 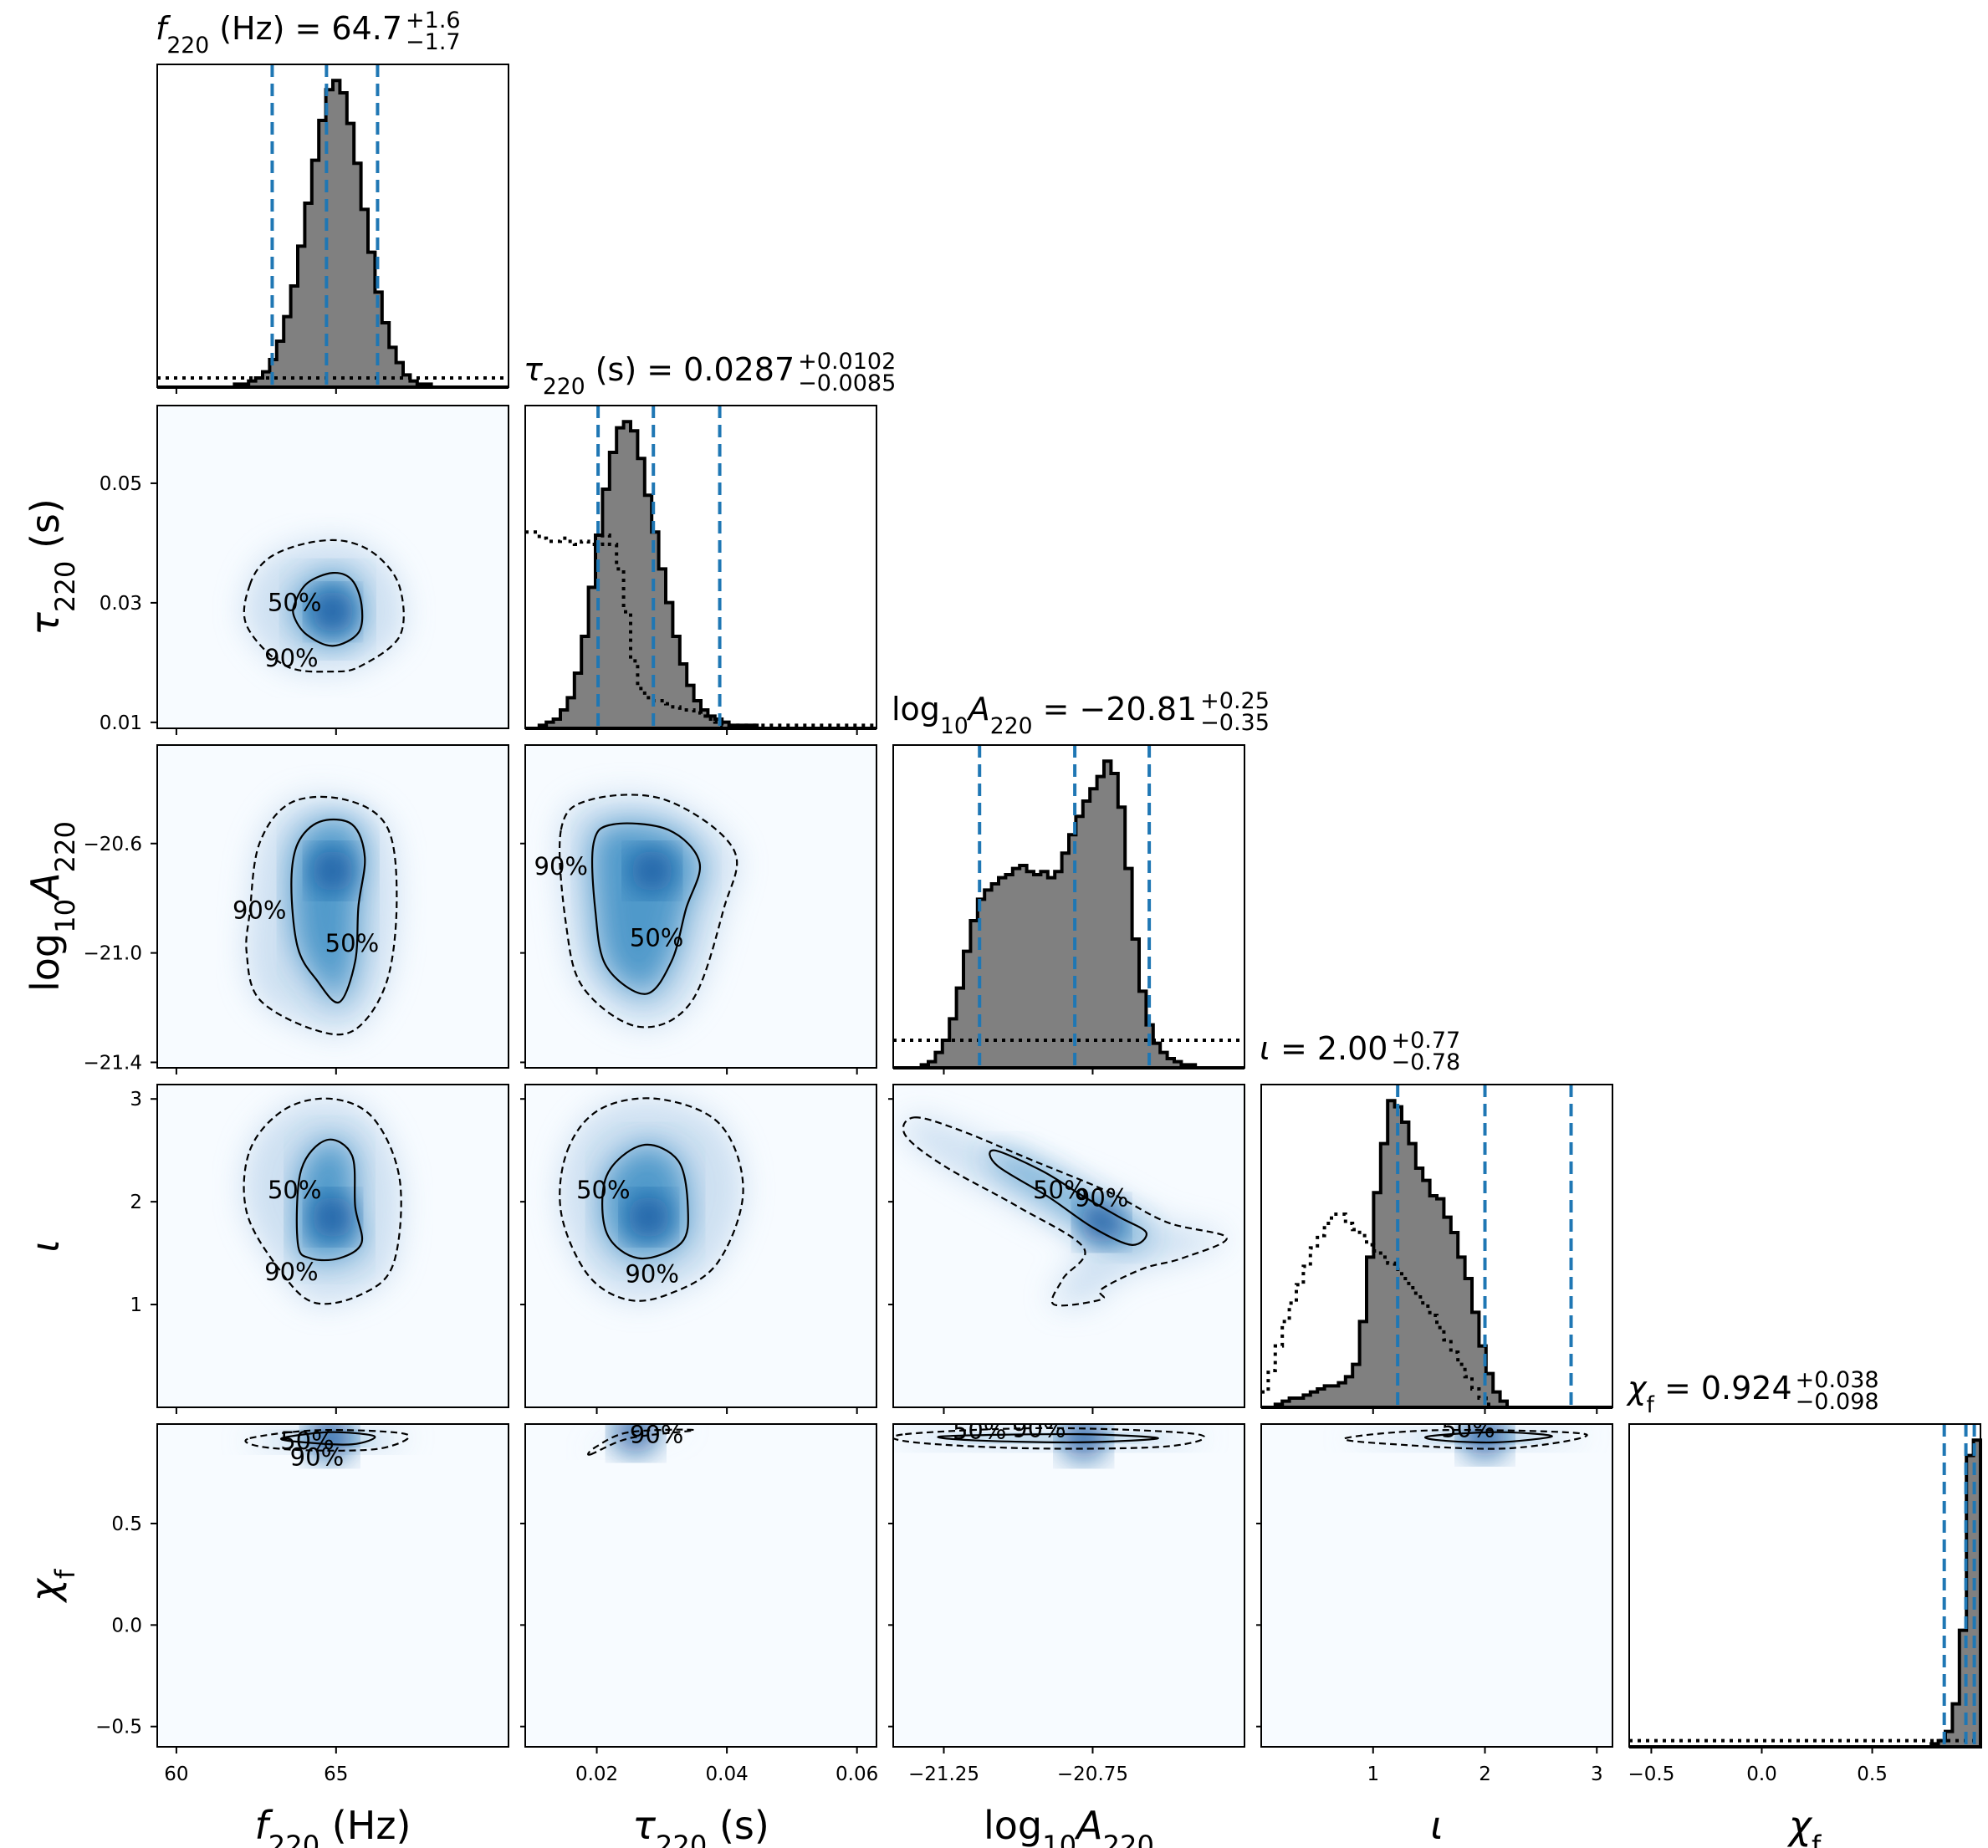 I want to click on x-tick-label: −21.25, so click(x=943, y=1774).